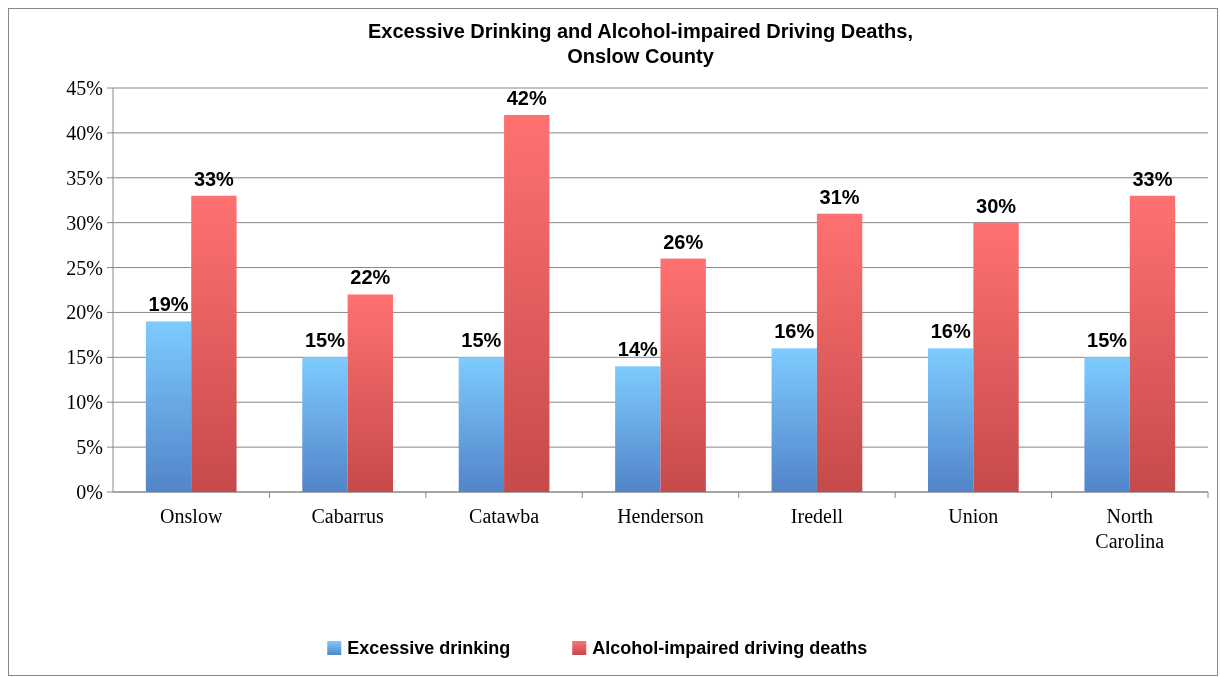 The image size is (1220, 677). Describe the element at coordinates (84, 357) in the screenshot. I see `y-tick-label: 15%` at that location.